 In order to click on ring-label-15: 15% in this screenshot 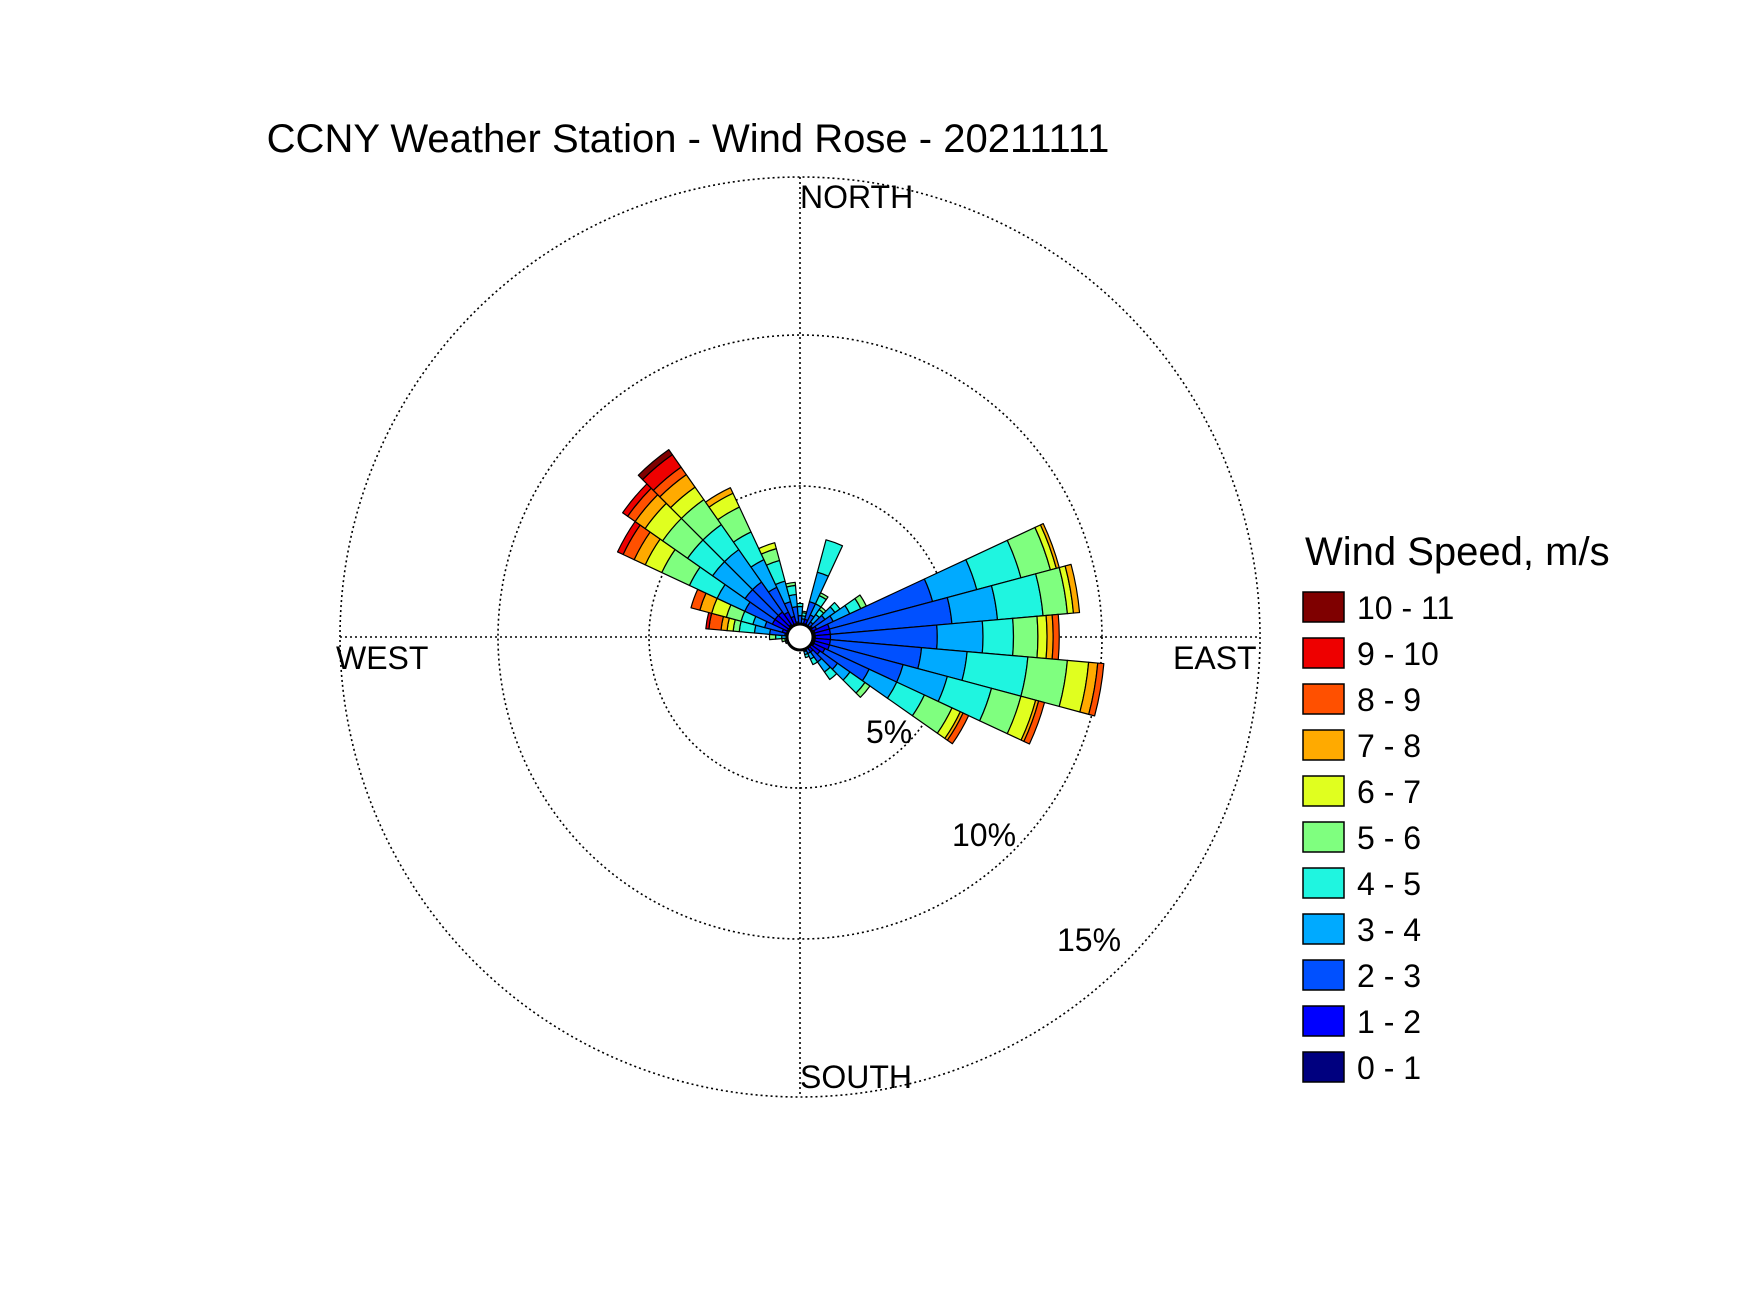, I will do `click(1089, 940)`.